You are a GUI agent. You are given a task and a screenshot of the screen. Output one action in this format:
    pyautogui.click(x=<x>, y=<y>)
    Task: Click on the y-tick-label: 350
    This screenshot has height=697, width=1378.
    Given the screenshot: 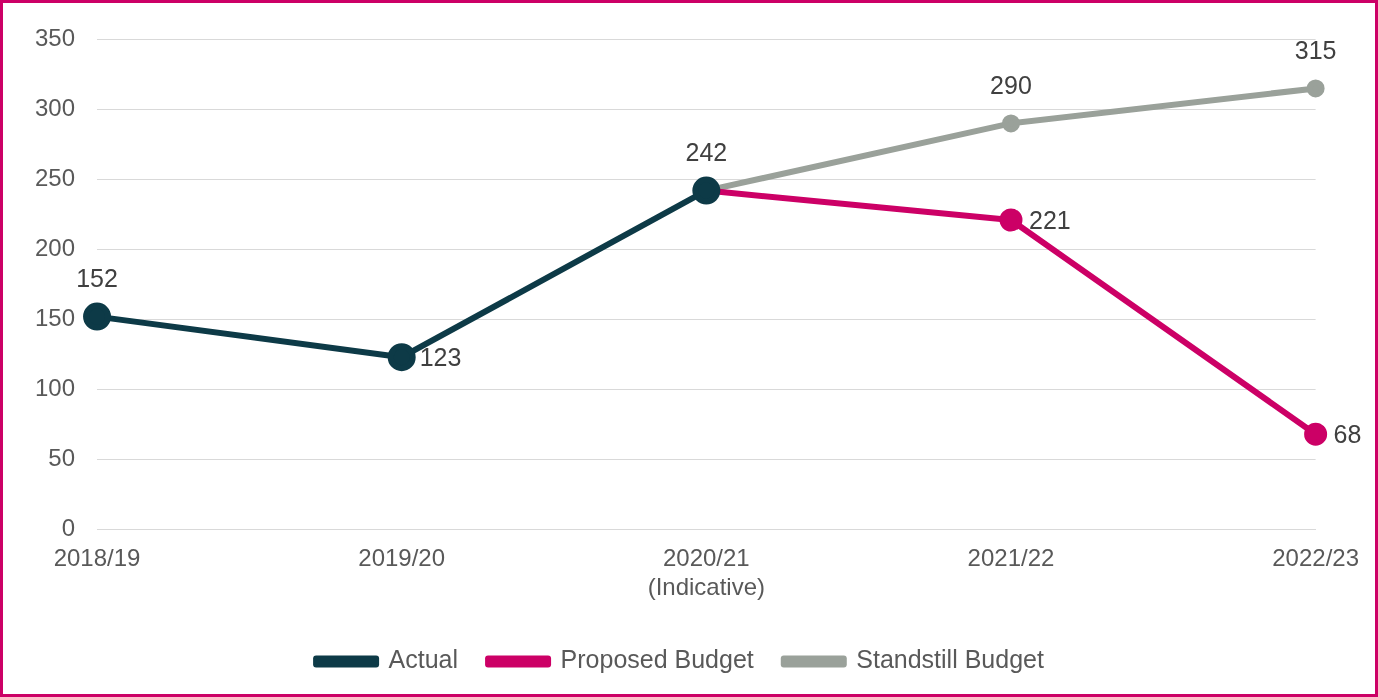 What is the action you would take?
    pyautogui.click(x=55, y=38)
    